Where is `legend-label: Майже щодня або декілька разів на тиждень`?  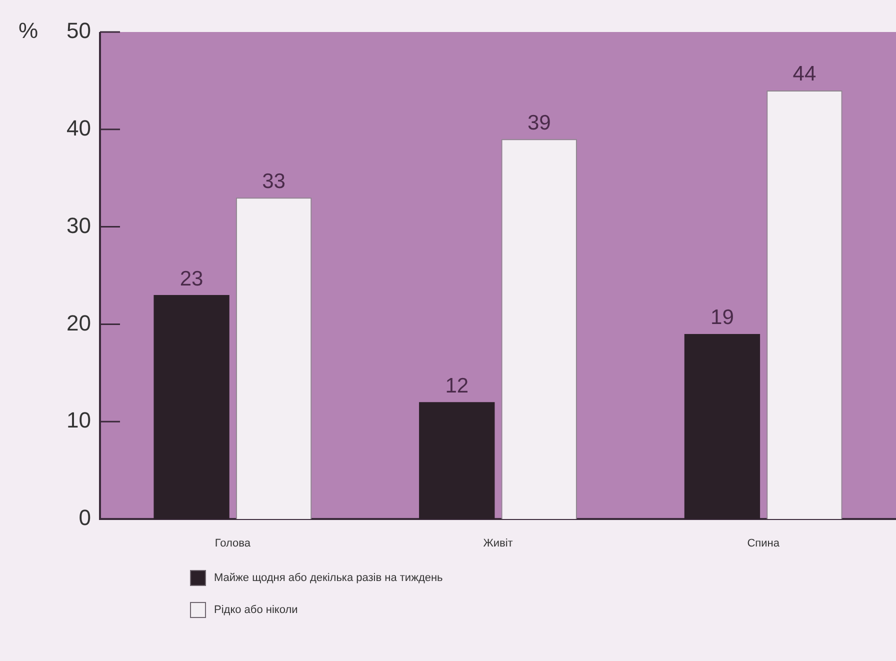
legend-label: Майже щодня або декілька разів на тиждень is located at coordinates (328, 578).